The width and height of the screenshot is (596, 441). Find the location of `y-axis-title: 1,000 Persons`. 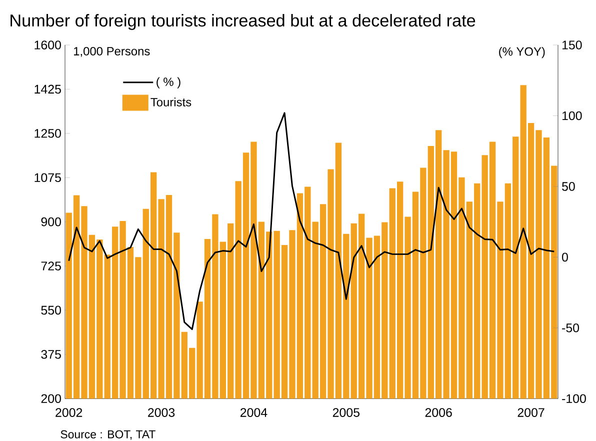

y-axis-title: 1,000 Persons is located at coordinates (112, 51).